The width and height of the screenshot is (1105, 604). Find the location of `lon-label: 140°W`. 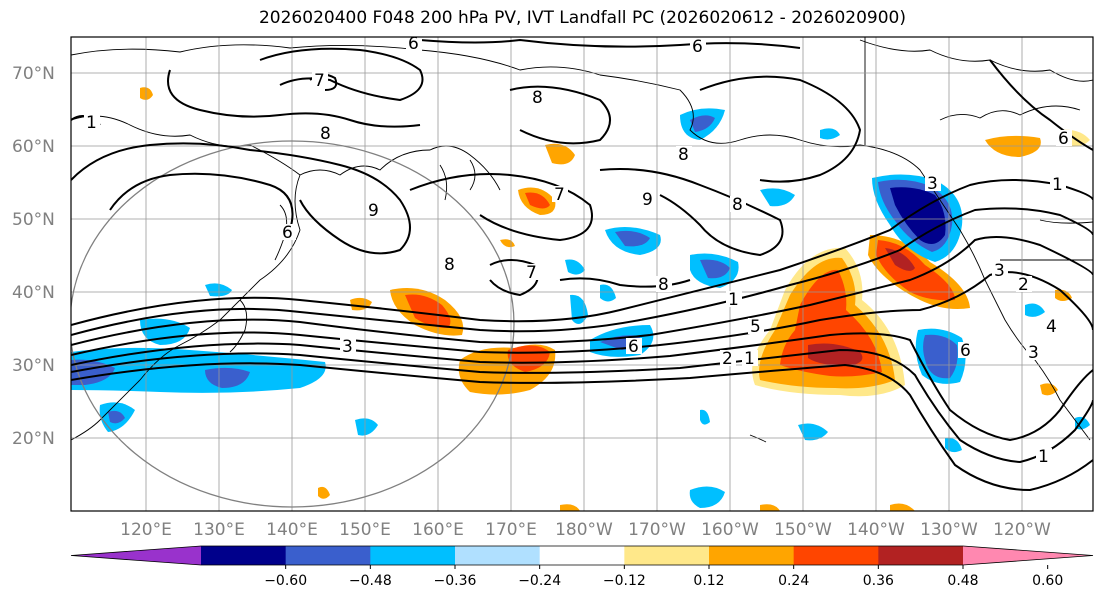

lon-label: 140°W is located at coordinates (876, 530).